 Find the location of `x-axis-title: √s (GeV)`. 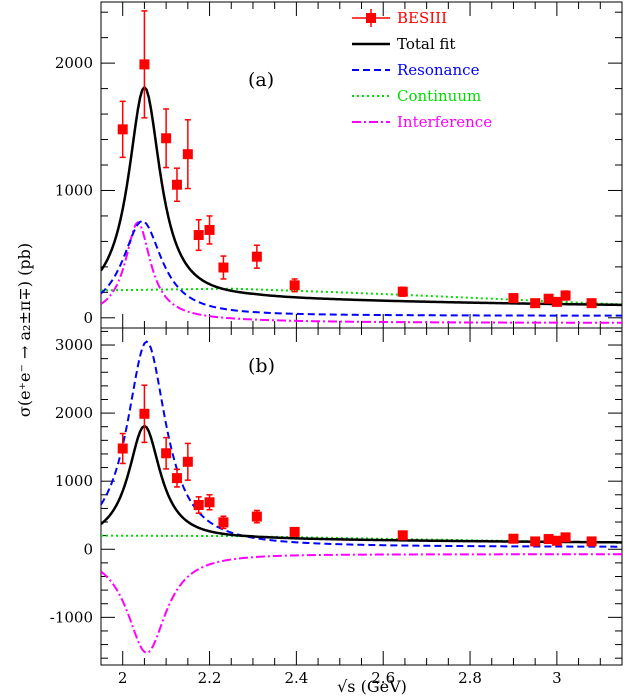

x-axis-title: √s (GeV) is located at coordinates (372, 686).